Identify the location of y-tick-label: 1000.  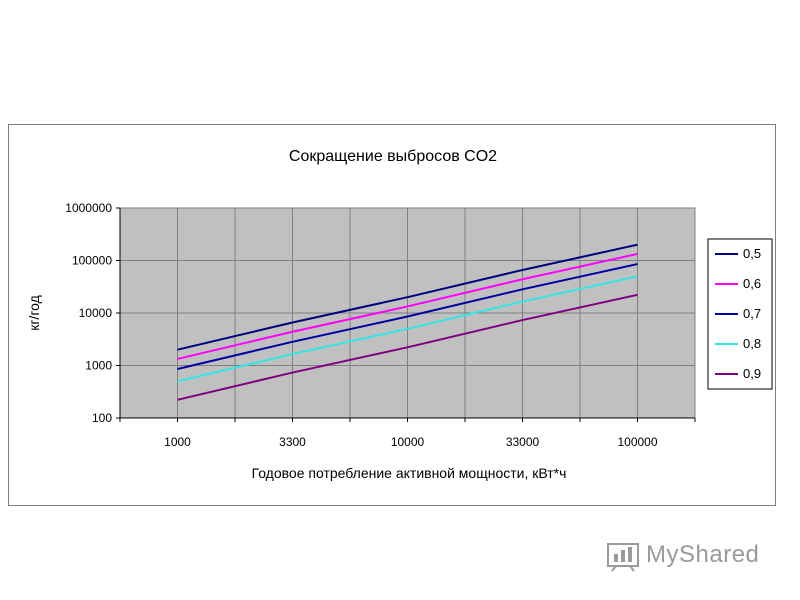
(98, 366).